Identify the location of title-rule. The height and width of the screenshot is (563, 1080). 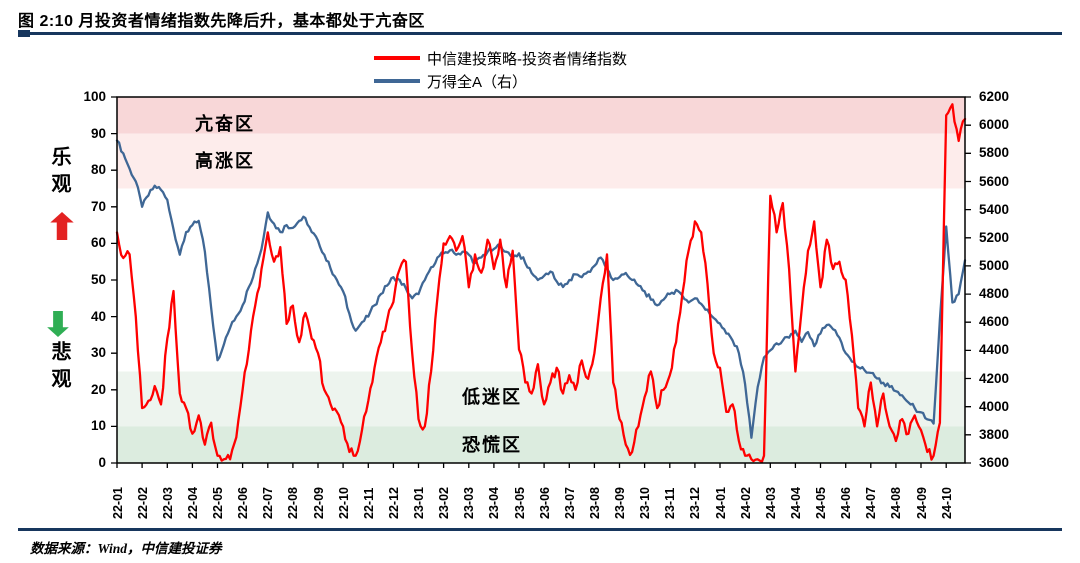
(540, 33).